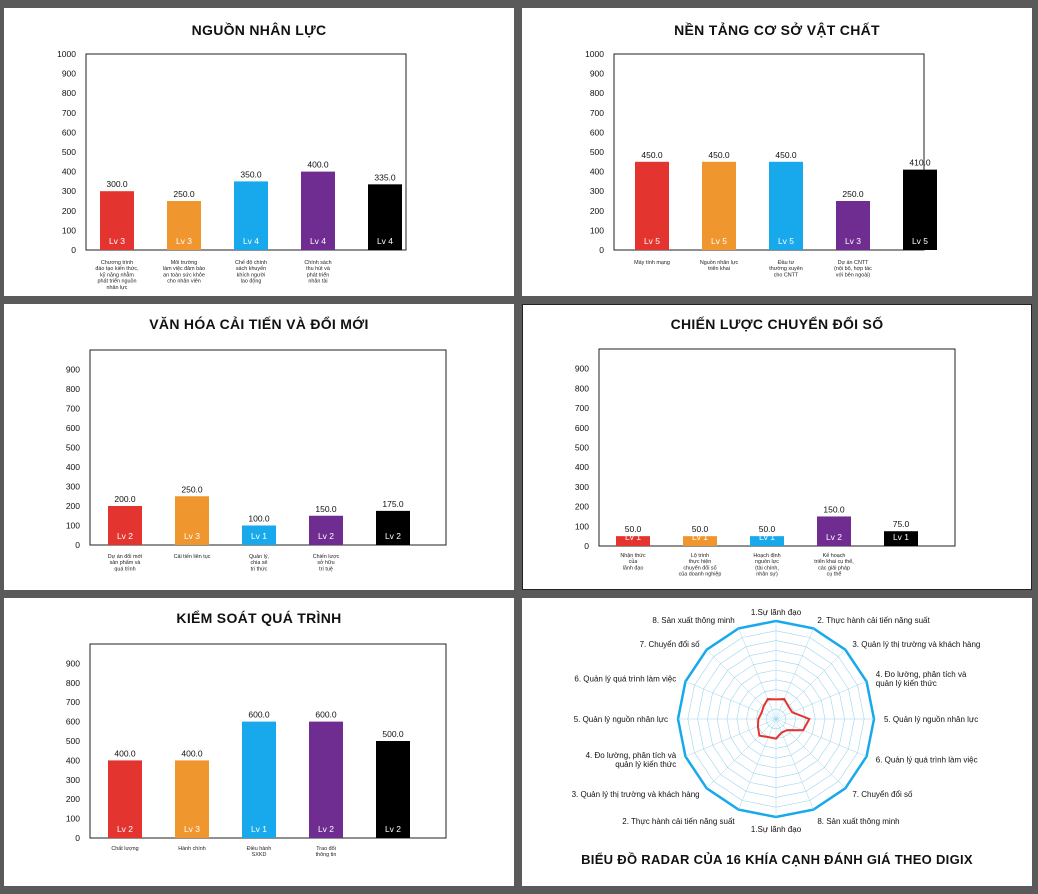 The image size is (1038, 894). Describe the element at coordinates (259, 855) in the screenshot. I see `category-label: SXKD` at that location.